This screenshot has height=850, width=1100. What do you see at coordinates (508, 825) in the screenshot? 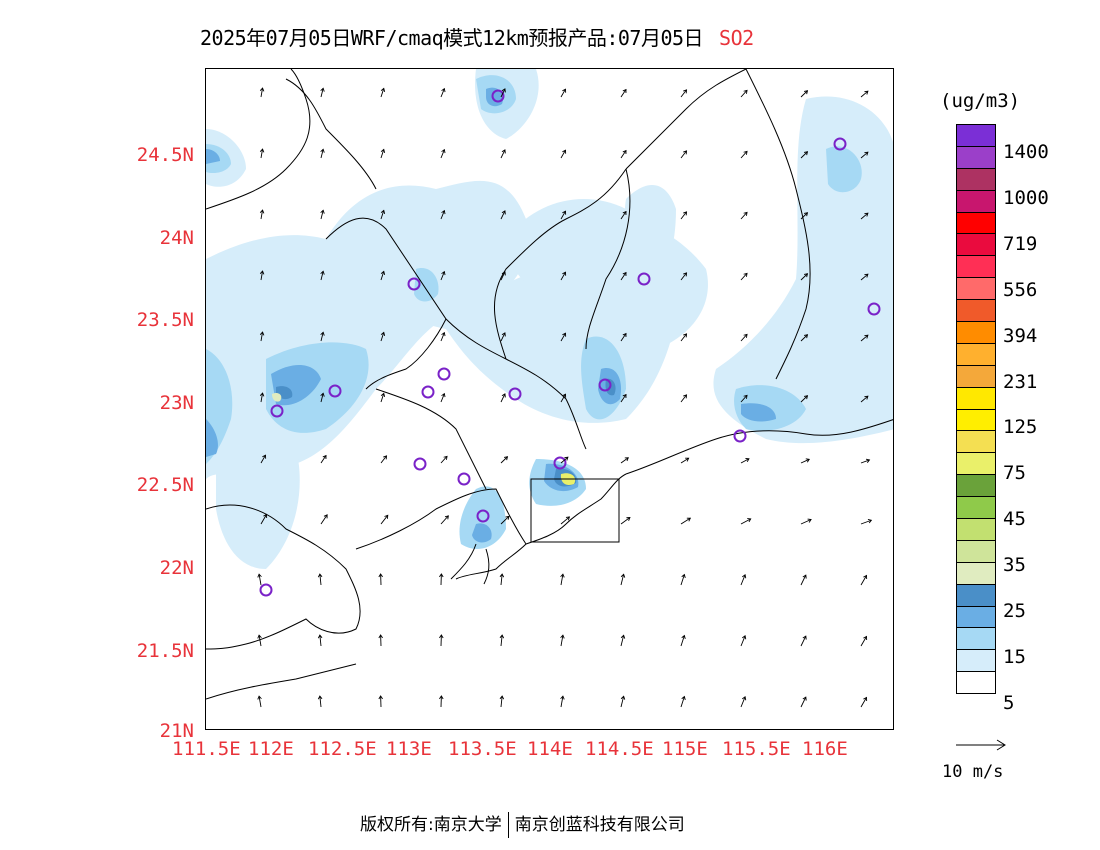
I see `footer-separator` at bounding box center [508, 825].